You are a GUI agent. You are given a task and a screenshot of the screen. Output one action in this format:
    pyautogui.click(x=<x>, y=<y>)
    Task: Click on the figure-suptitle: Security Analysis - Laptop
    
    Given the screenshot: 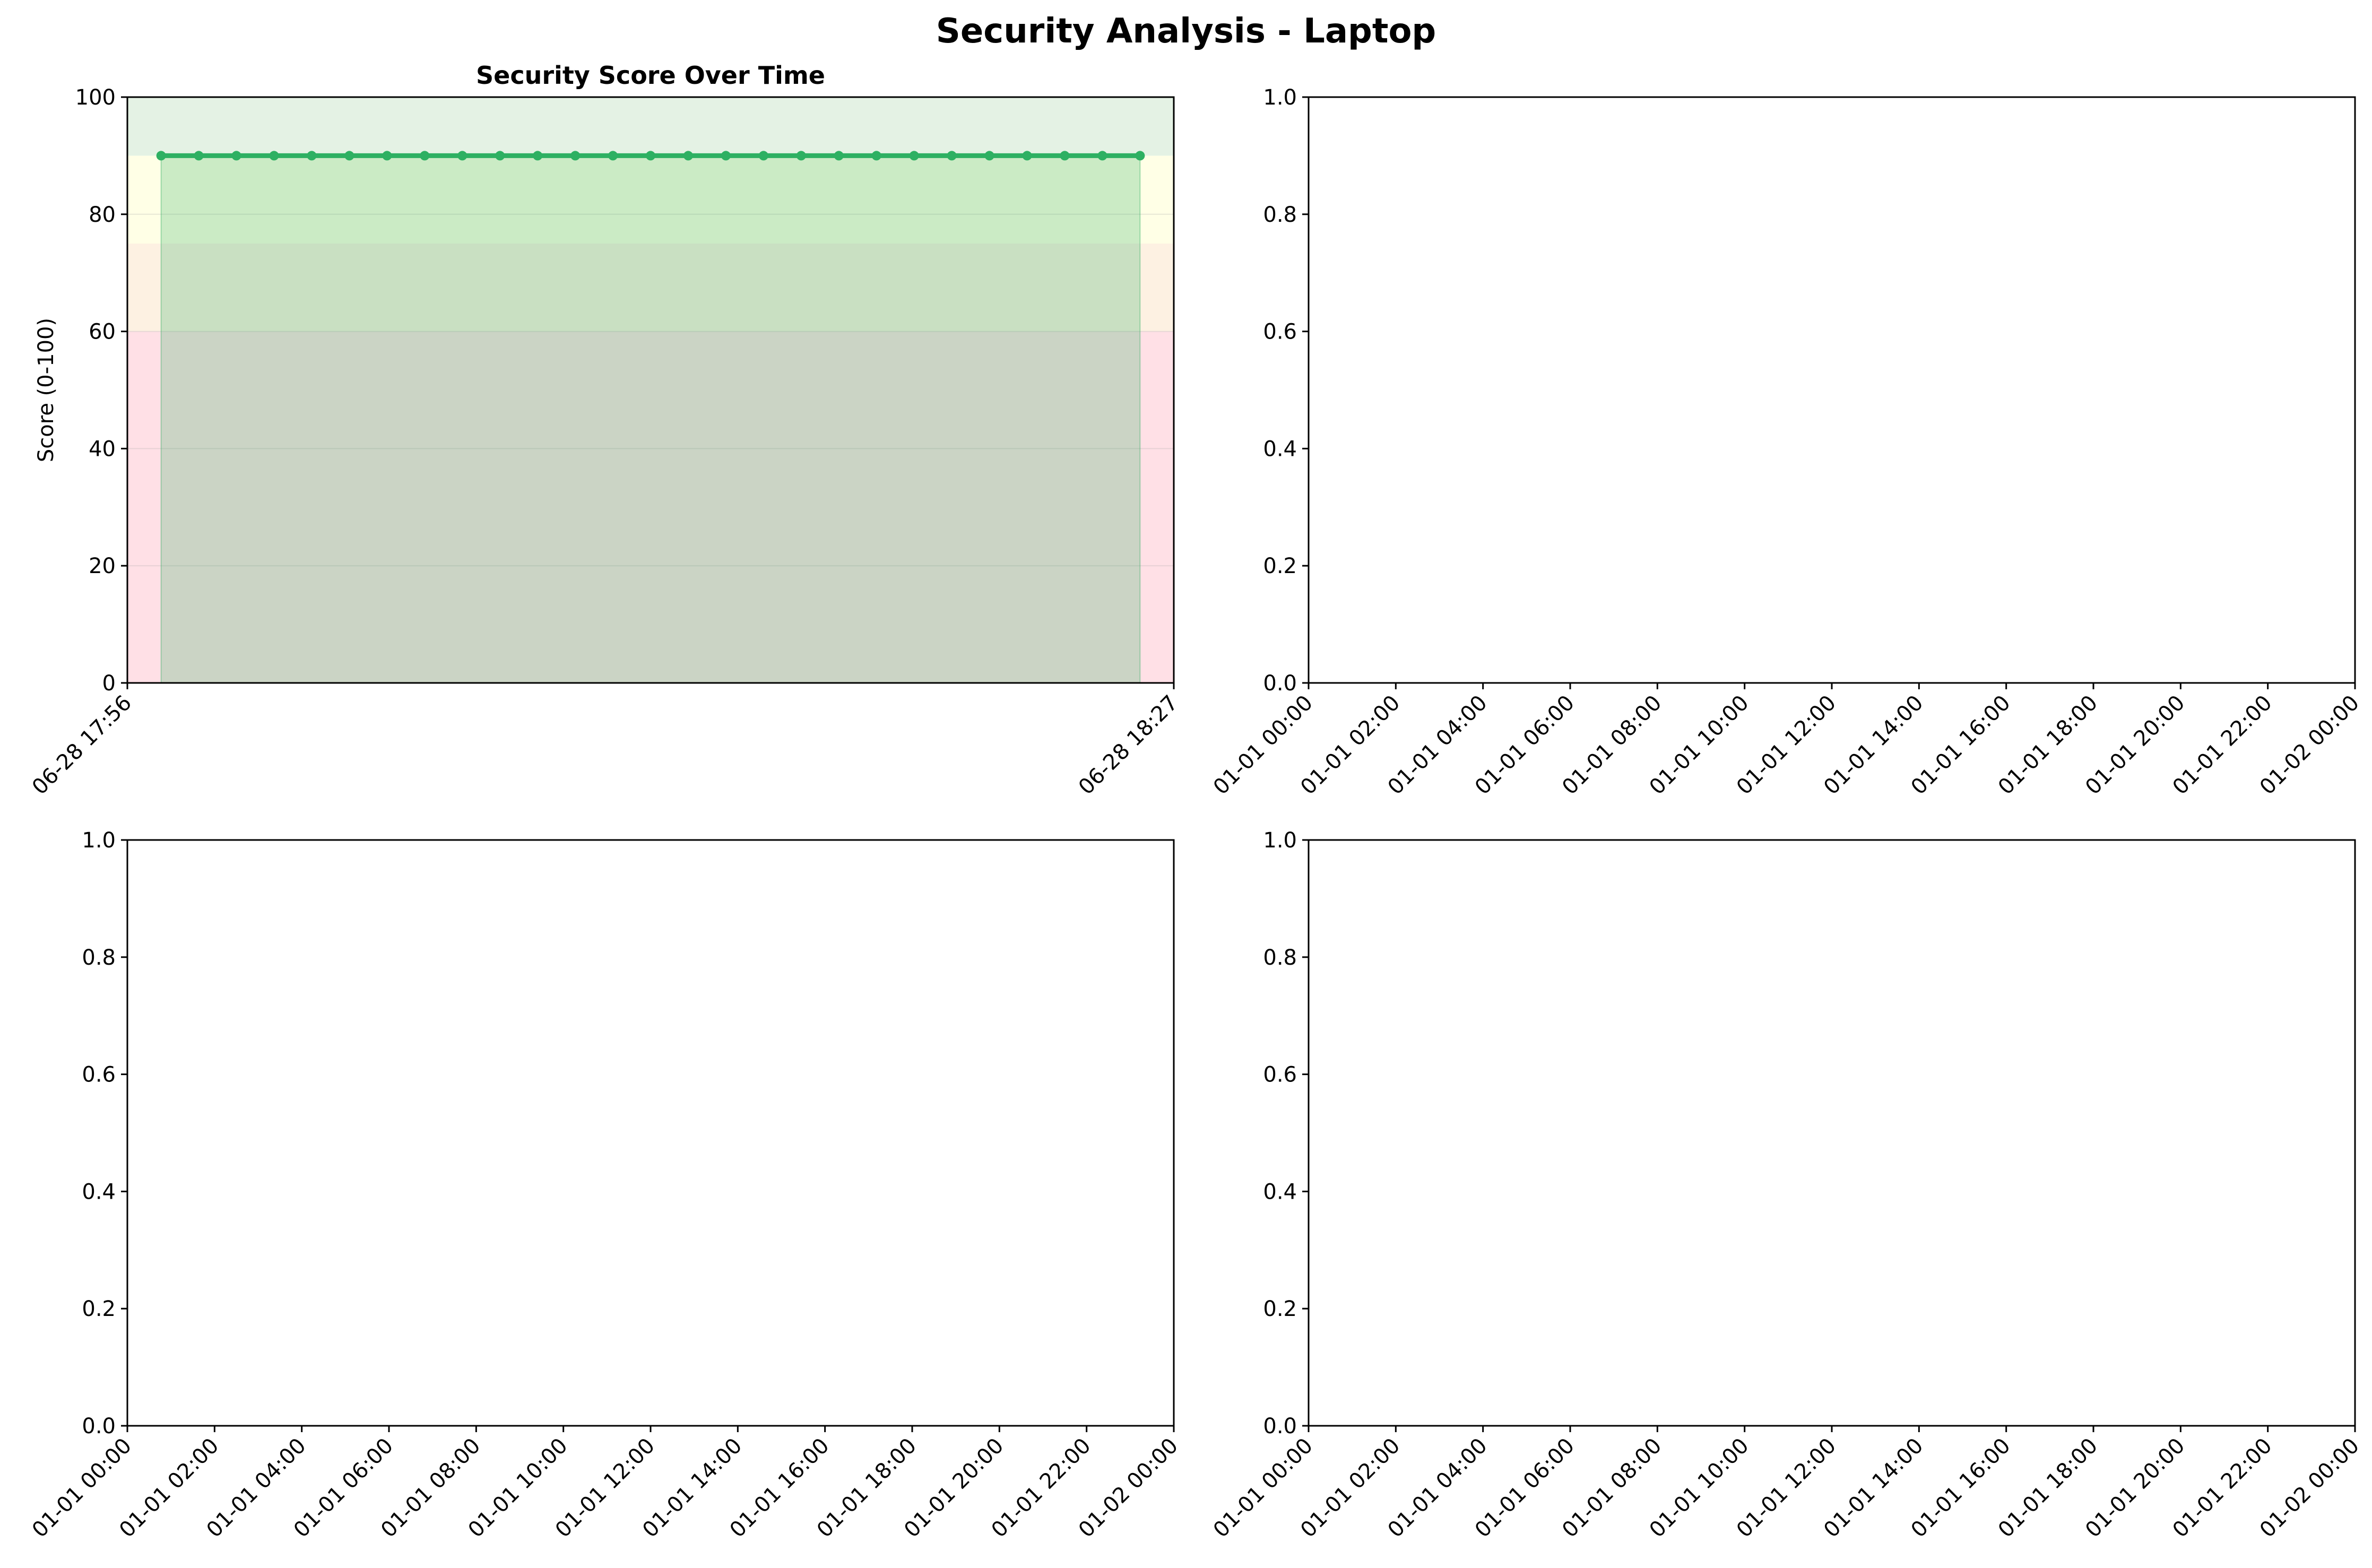 What is the action you would take?
    pyautogui.click(x=1186, y=31)
    